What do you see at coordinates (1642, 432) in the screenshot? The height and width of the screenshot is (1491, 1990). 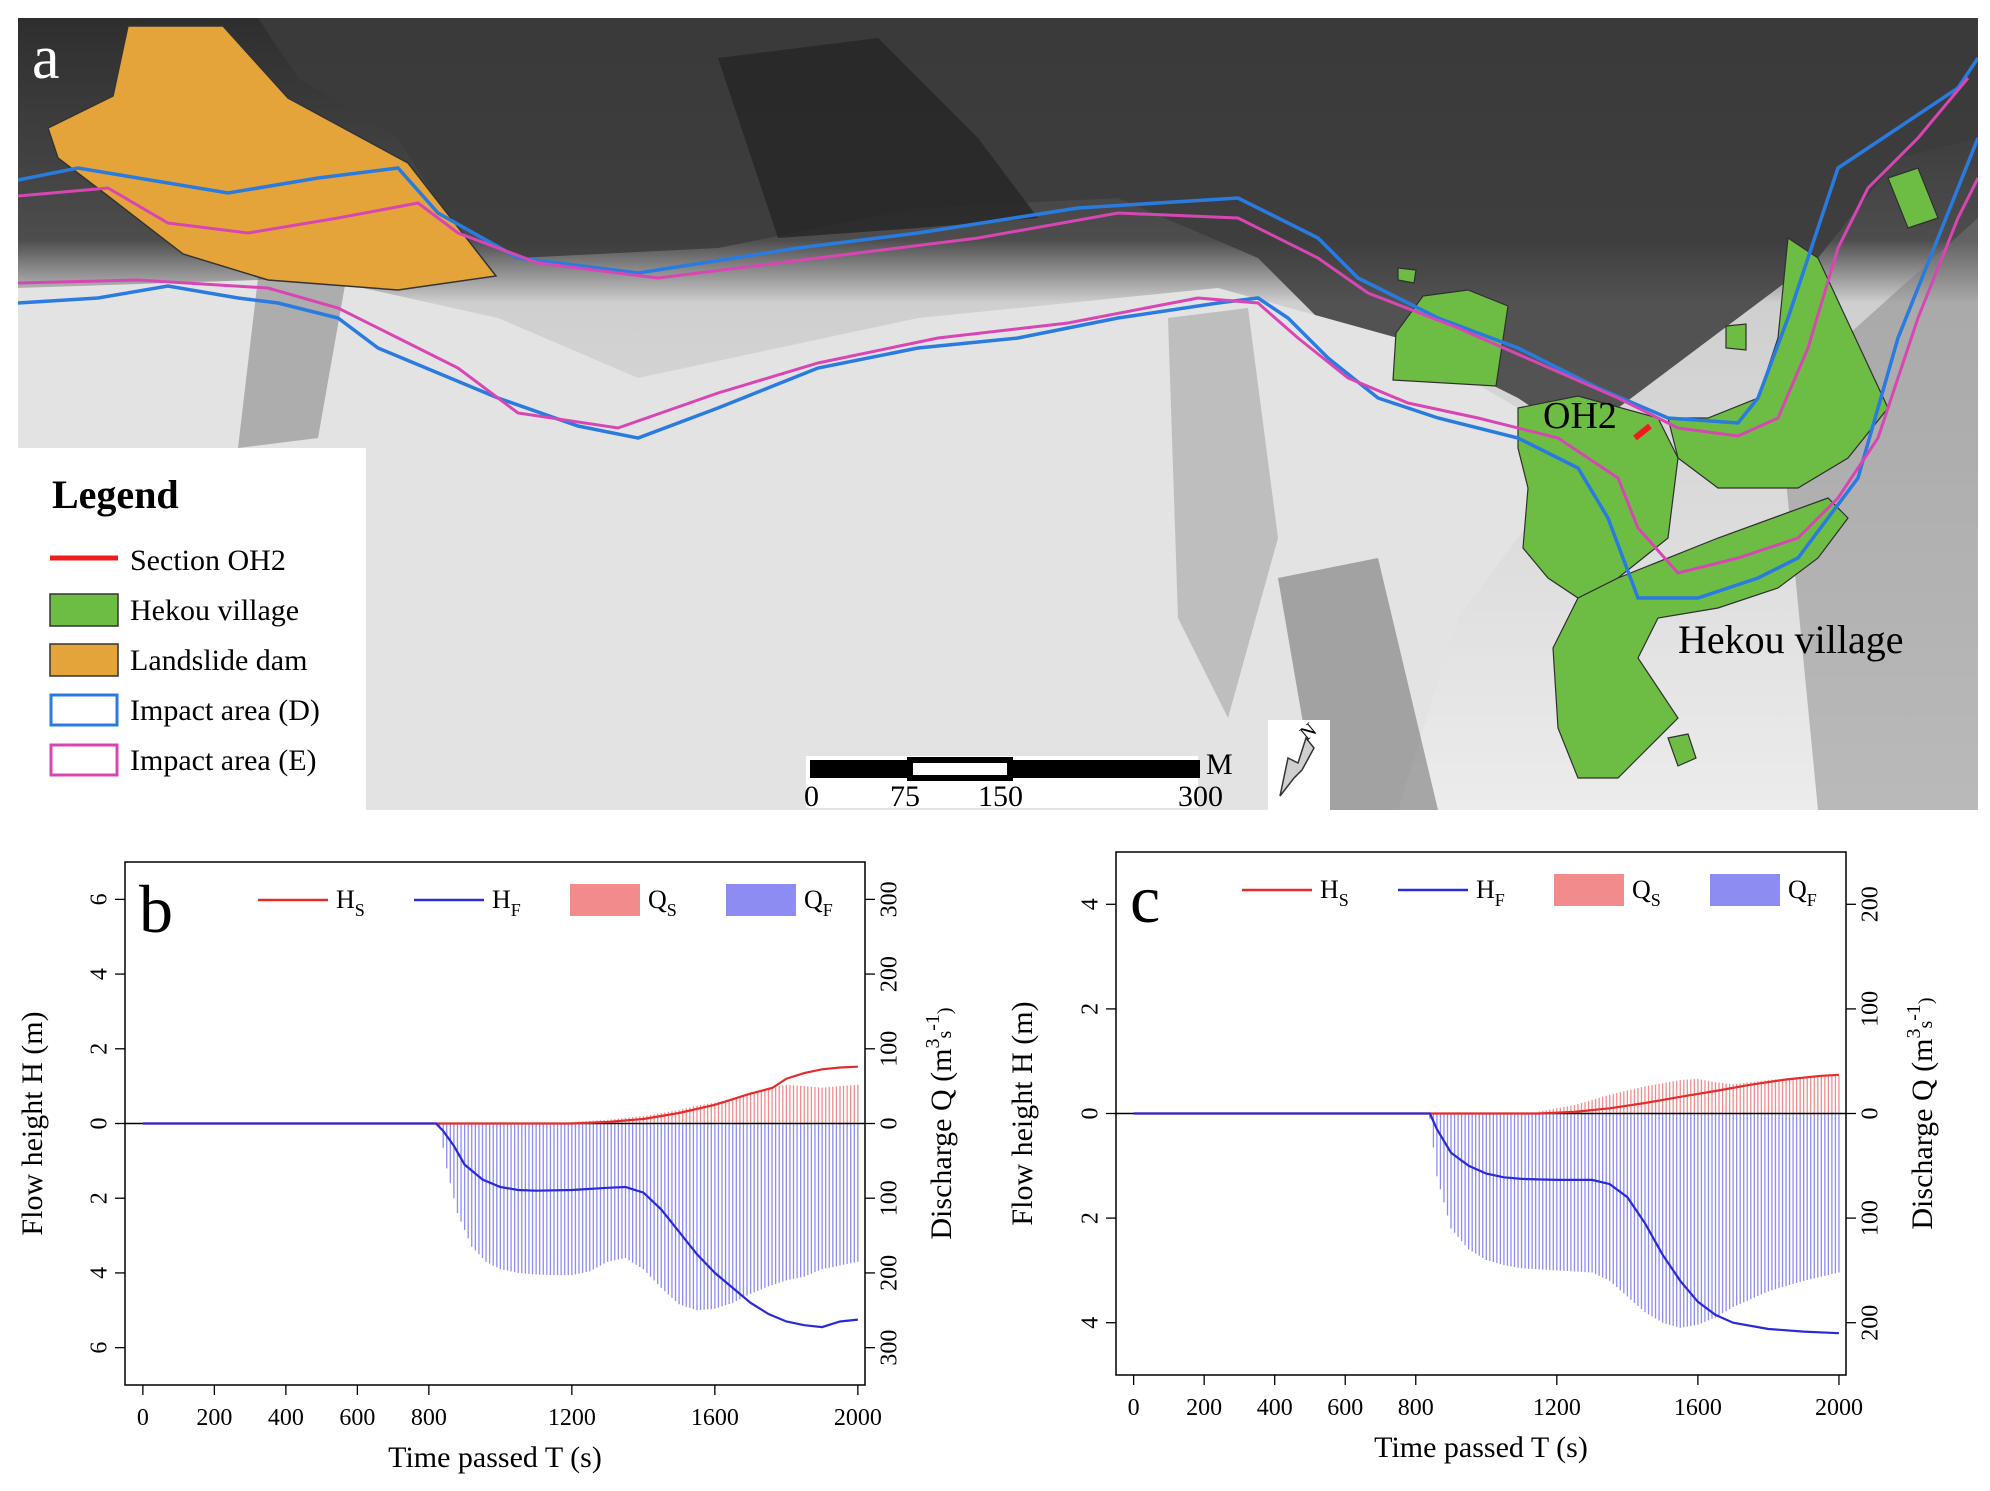 I see `section-oh2-line` at bounding box center [1642, 432].